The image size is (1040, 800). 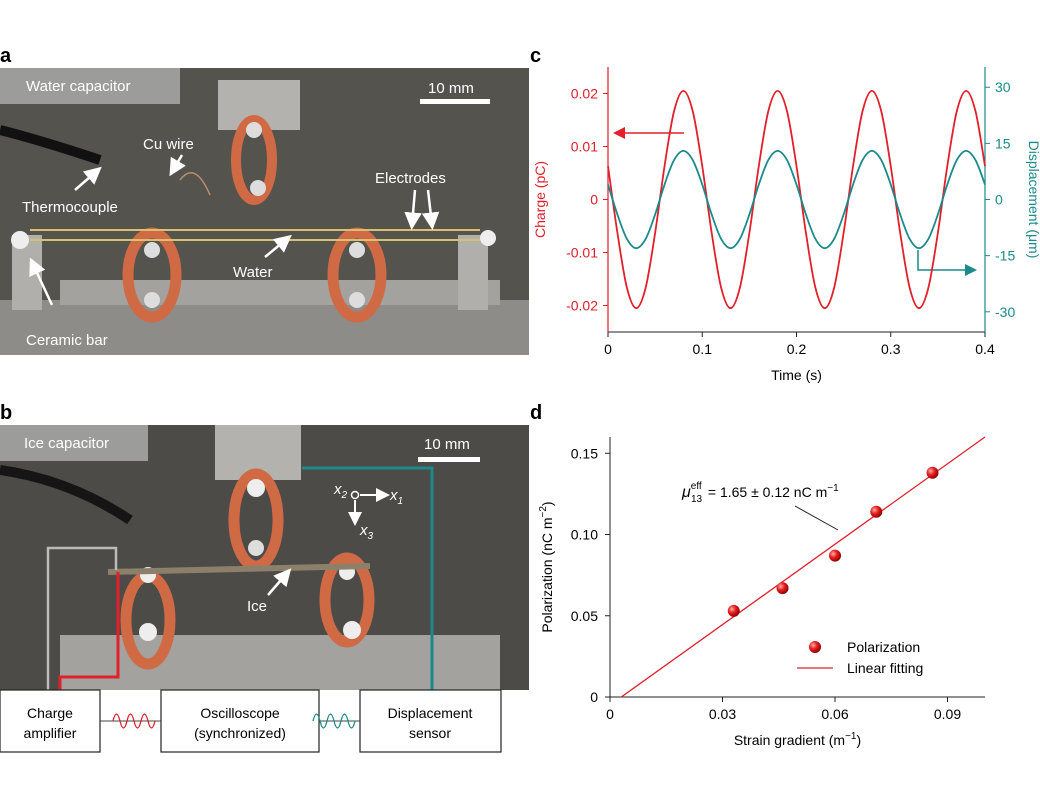 I want to click on y-axis-label: Charge (pC), so click(x=540, y=199).